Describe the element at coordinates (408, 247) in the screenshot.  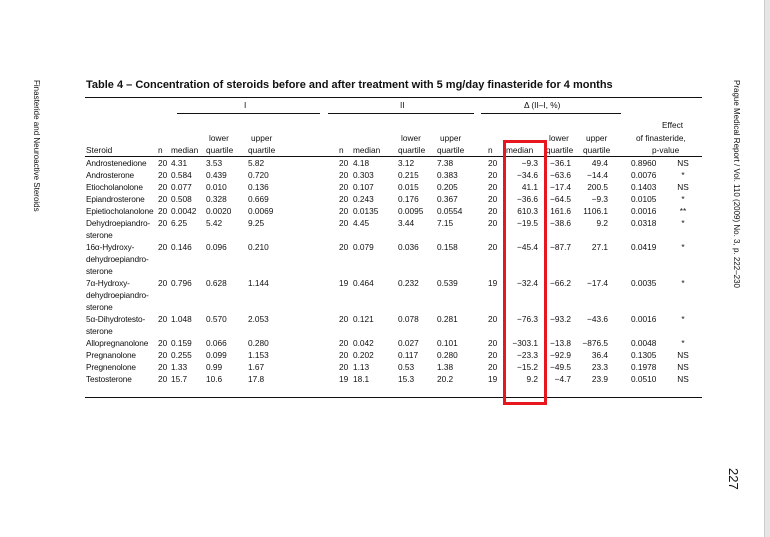
I see `lower-II: 0.036` at that location.